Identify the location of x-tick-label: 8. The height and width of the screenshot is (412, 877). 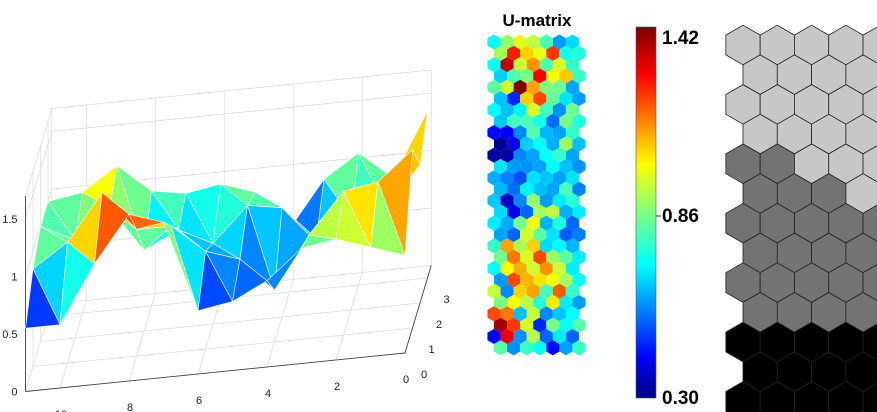
(130, 407).